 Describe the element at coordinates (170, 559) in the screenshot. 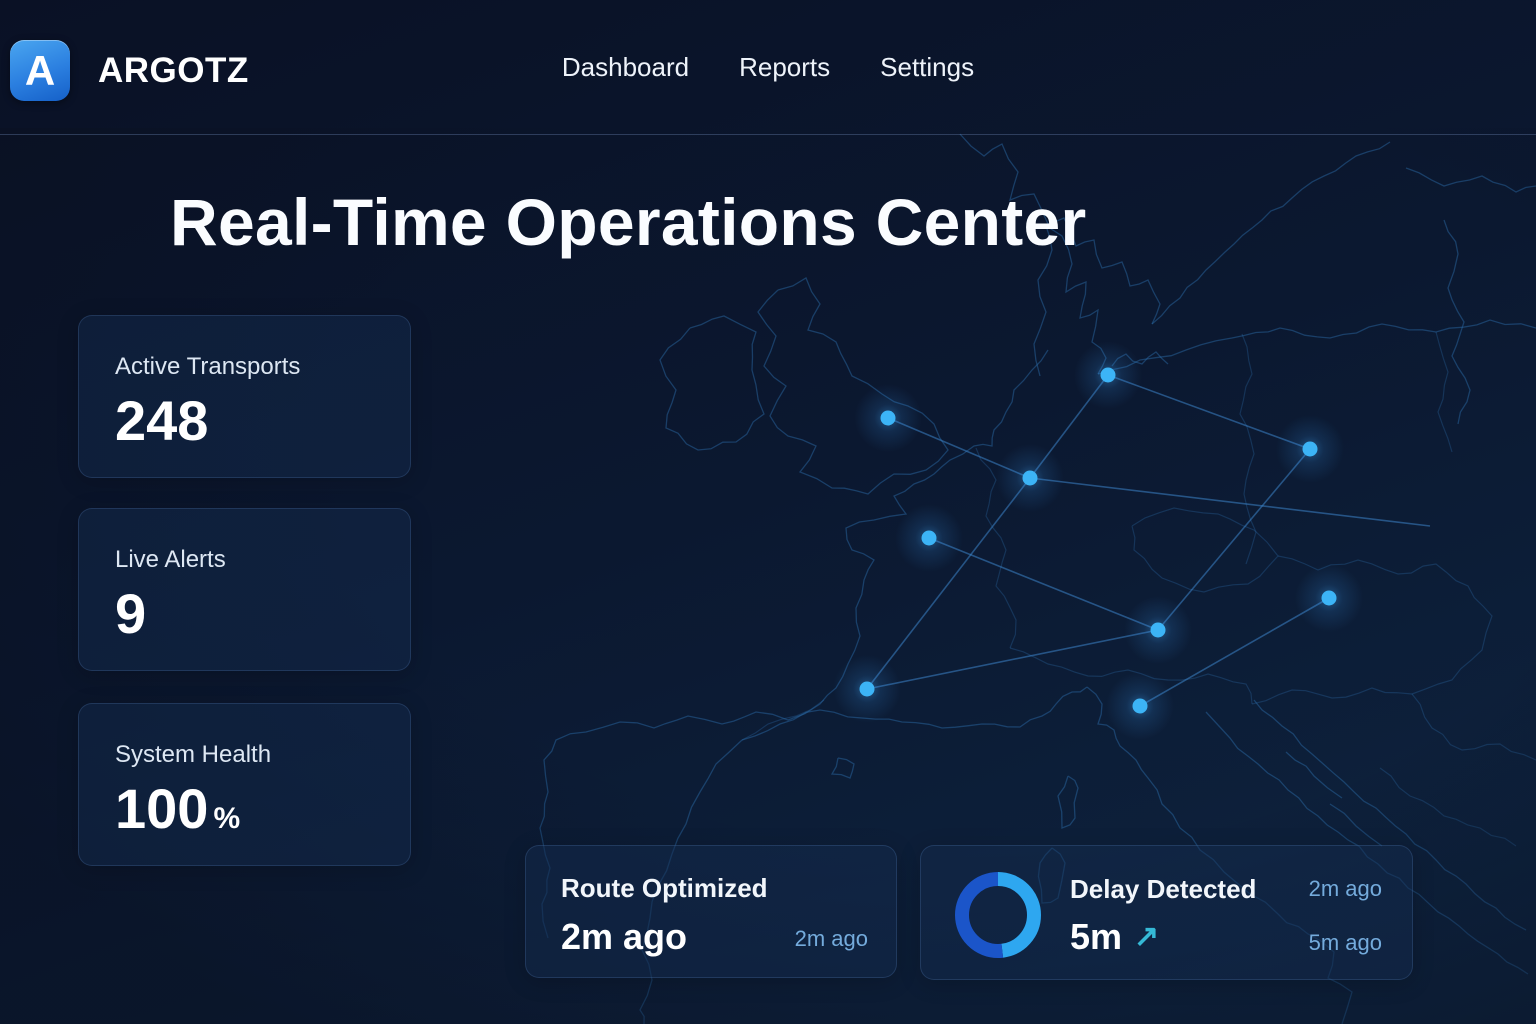

I see `stat-label: Live Alerts` at that location.